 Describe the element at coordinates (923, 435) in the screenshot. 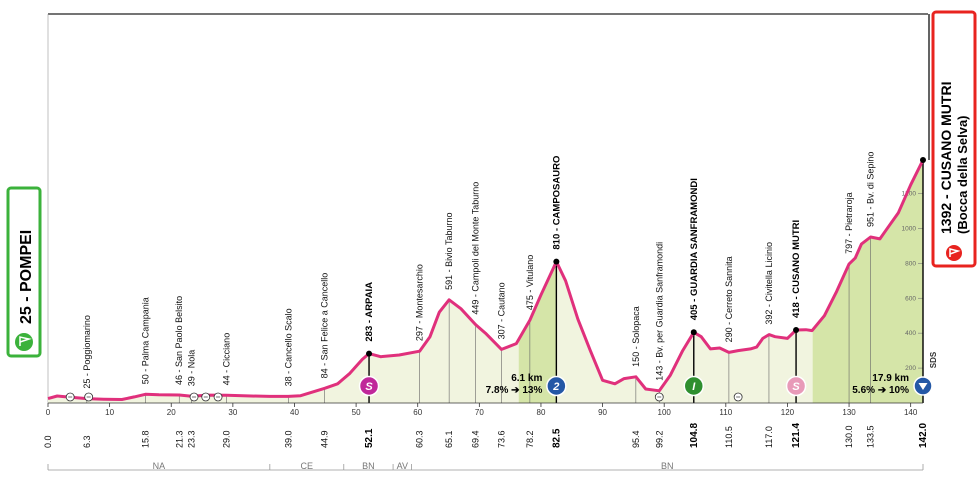

I see `km-mark-label: 142.0` at that location.